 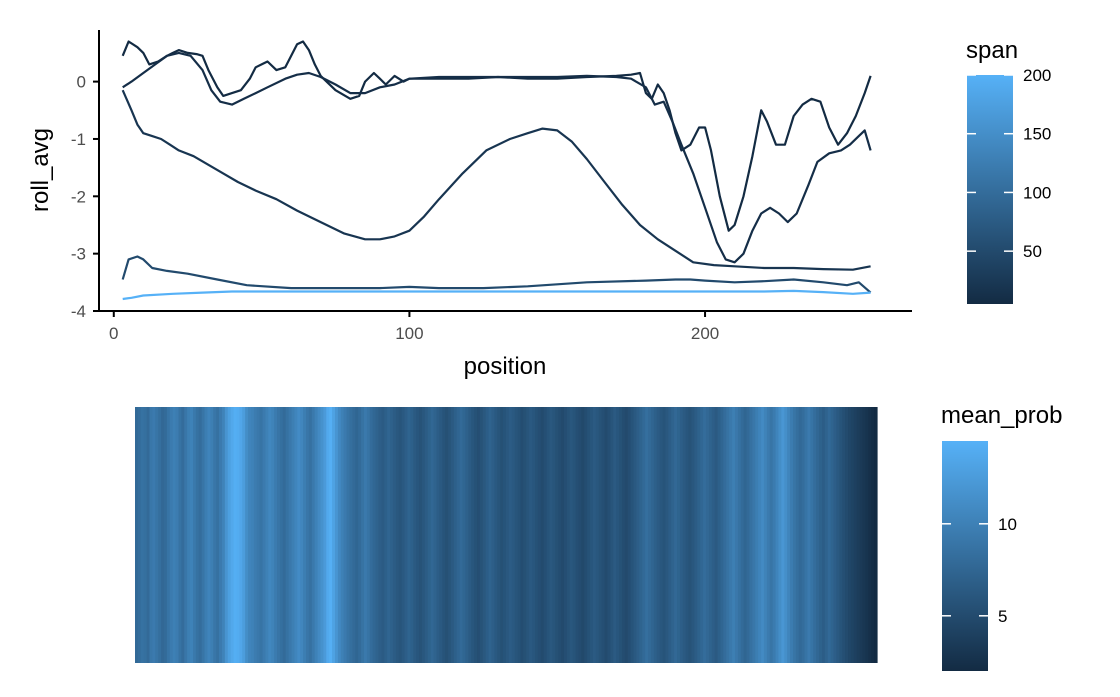 What do you see at coordinates (1037, 134) in the screenshot?
I see `legend-label: 150` at bounding box center [1037, 134].